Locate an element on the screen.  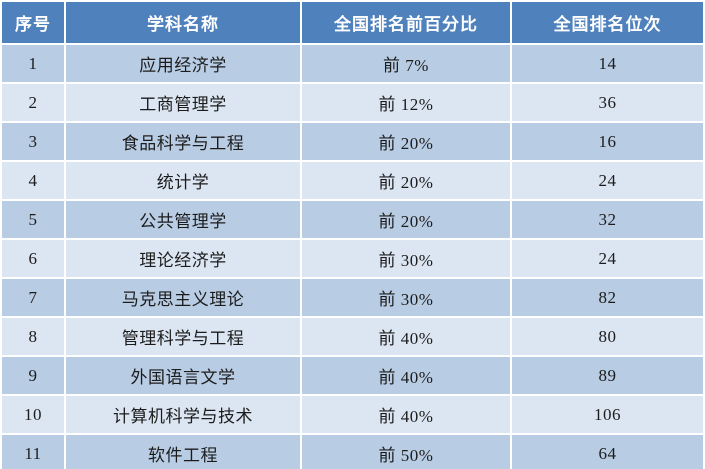
cell-subject: 应用经济学 is located at coordinates (183, 63).